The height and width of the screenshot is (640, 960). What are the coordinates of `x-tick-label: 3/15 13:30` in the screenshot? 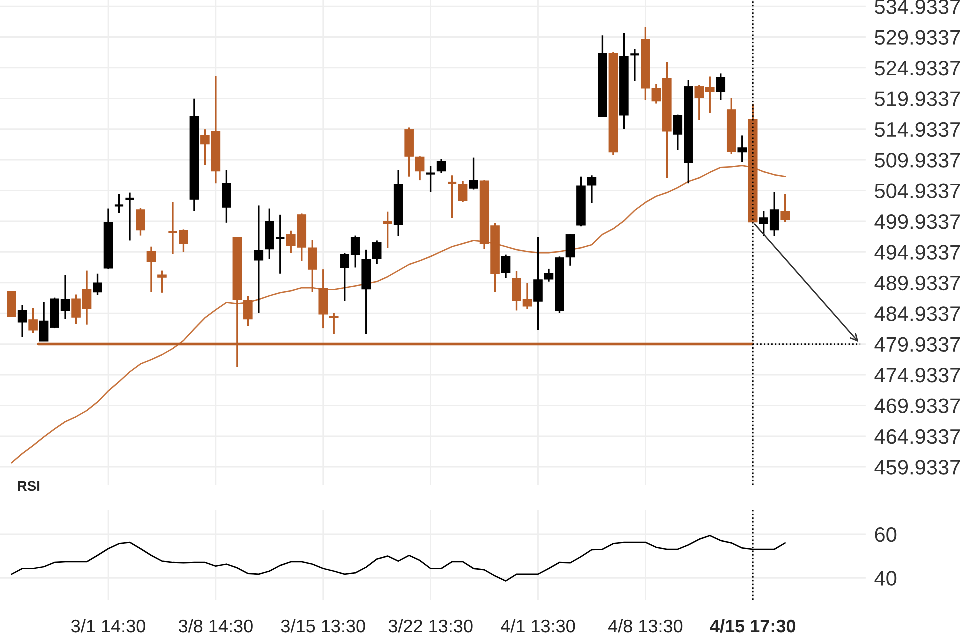 It's located at (323, 626).